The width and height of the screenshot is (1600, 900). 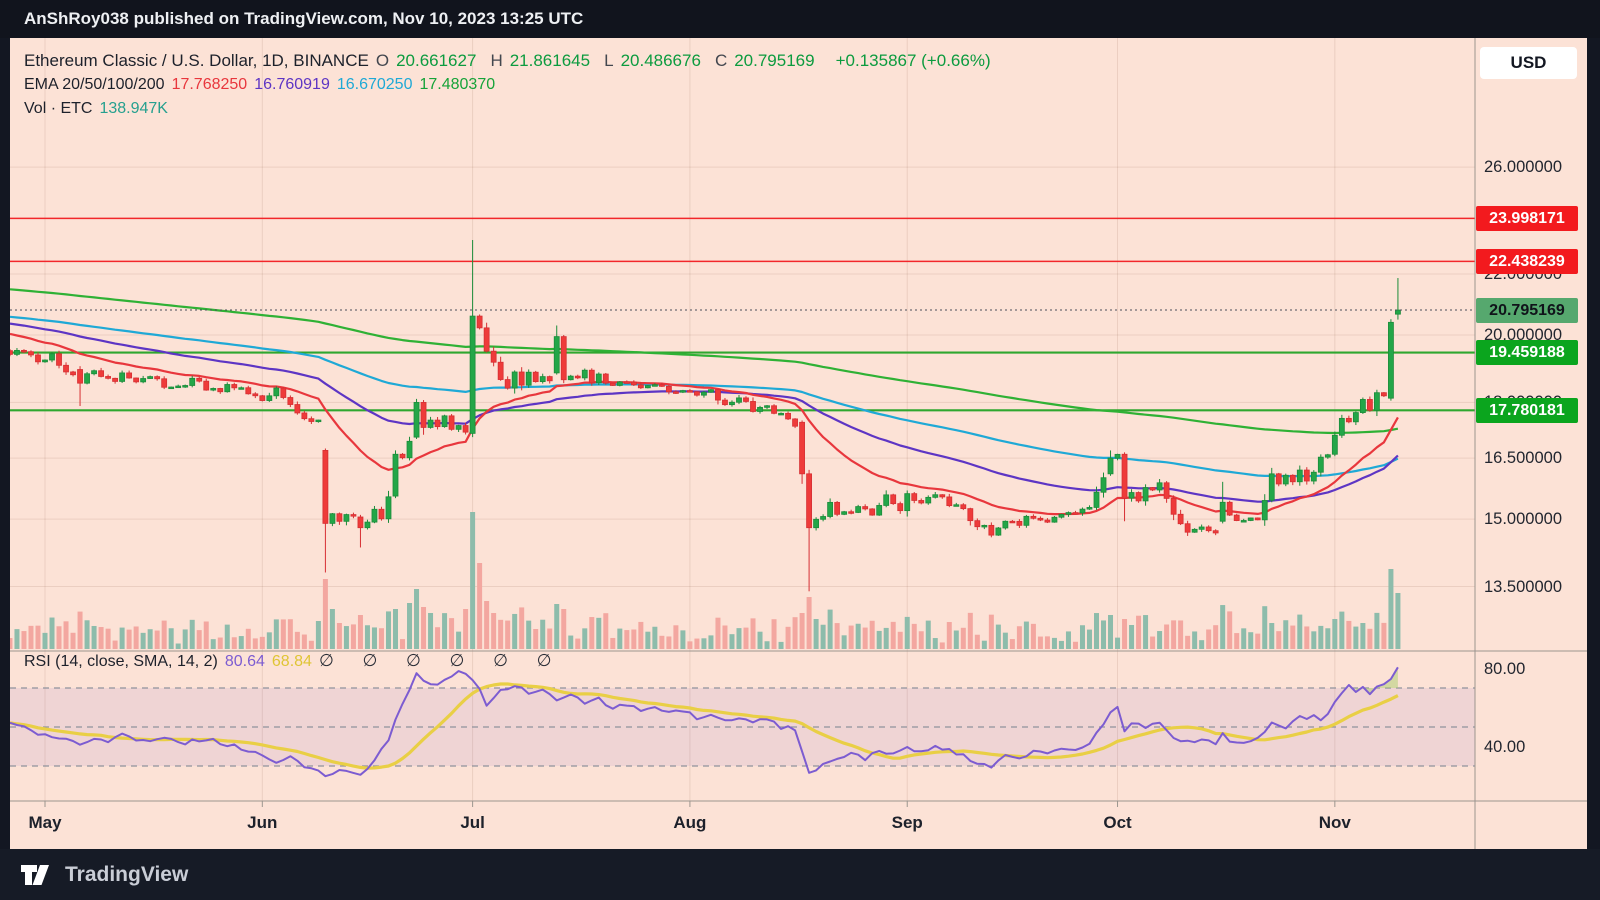 I want to click on volume-legend-title: Vol · ETC, so click(x=58, y=108).